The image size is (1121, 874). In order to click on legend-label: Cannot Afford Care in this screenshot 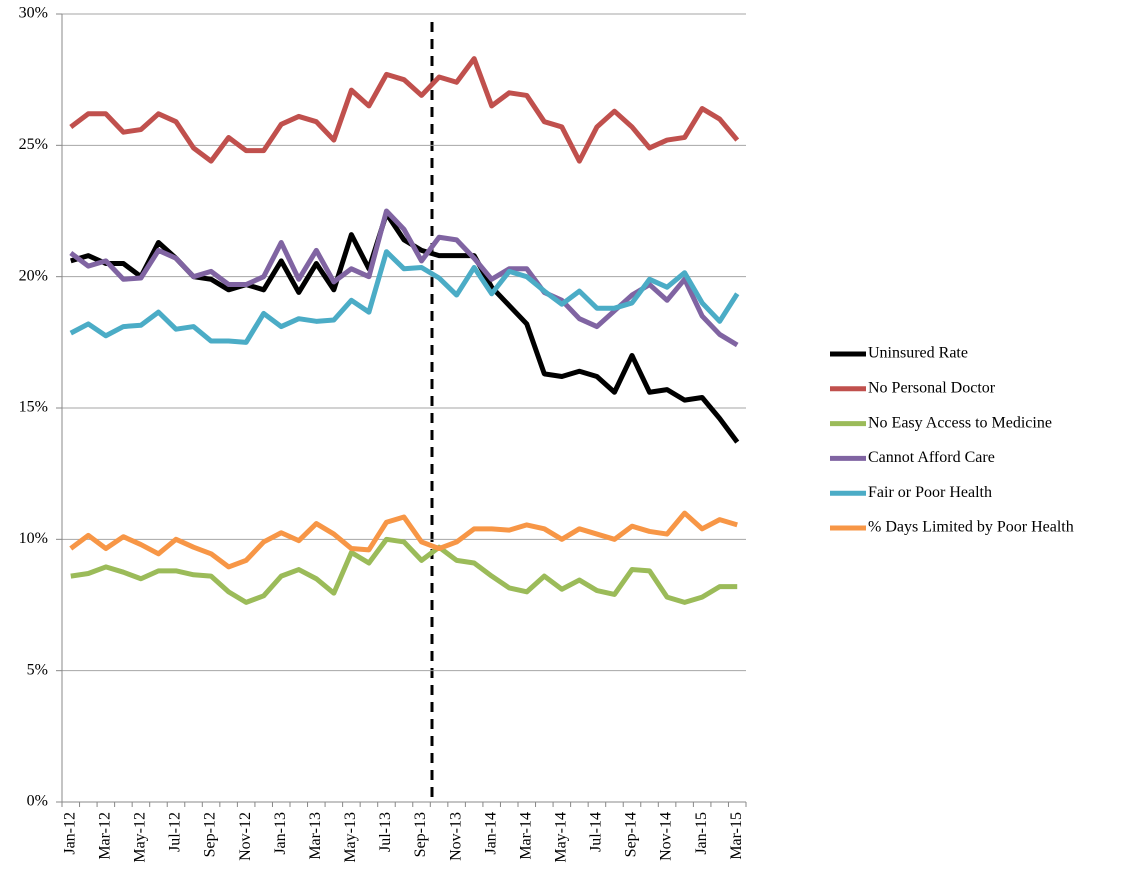, I will do `click(931, 457)`.